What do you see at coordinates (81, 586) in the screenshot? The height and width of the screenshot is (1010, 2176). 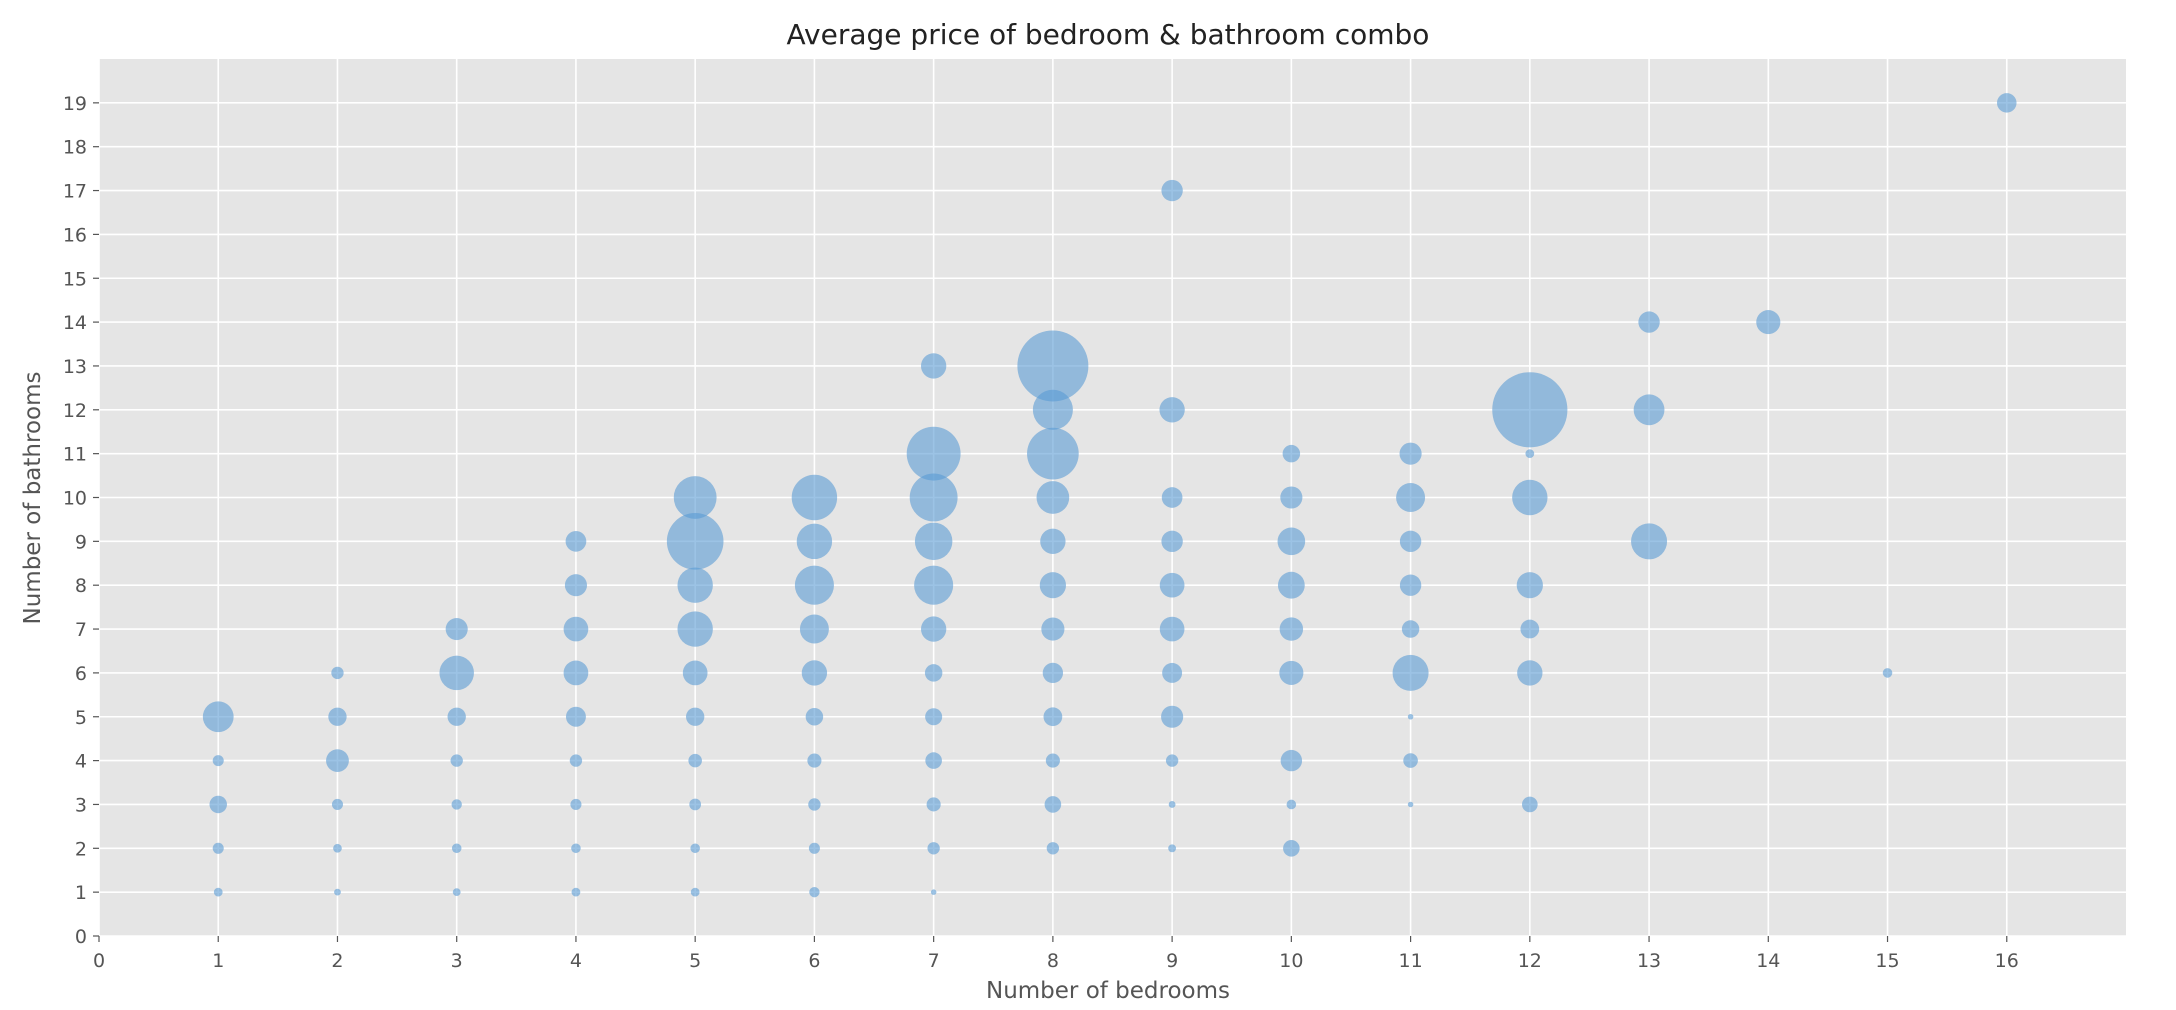 I see `y-tick-label: 8` at bounding box center [81, 586].